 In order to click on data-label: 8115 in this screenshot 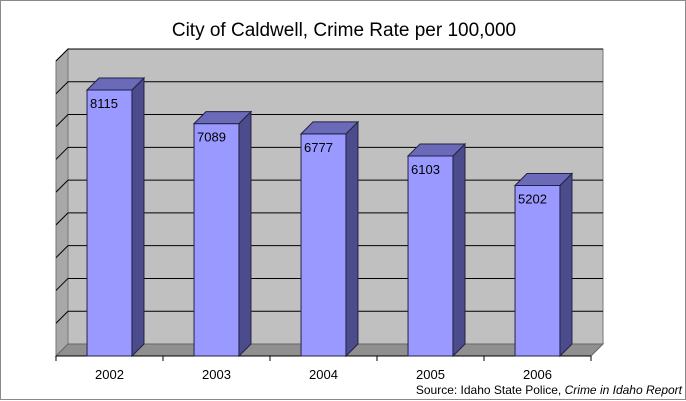, I will do `click(104, 103)`.